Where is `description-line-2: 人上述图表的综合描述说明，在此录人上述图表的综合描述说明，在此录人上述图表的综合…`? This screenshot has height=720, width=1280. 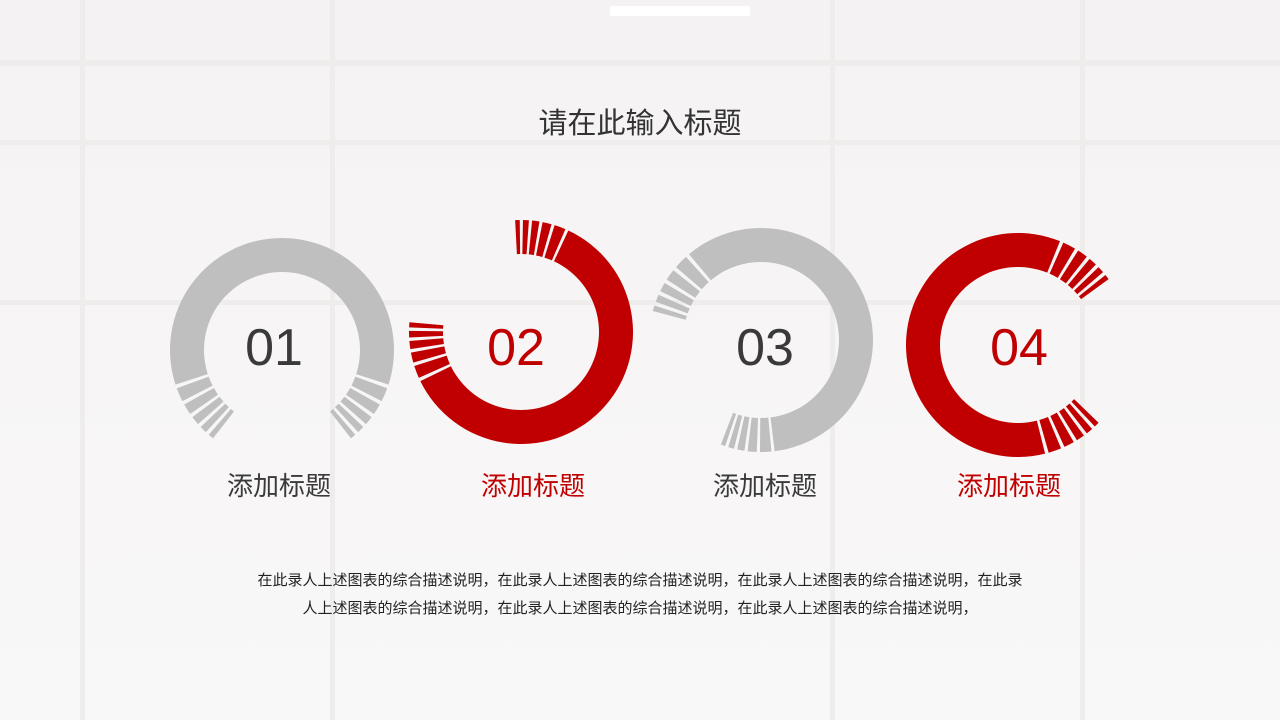
description-line-2: 人上述图表的综合描述说明，在此录人上述图表的综合描述说明，在此录人上述图表的综合… is located at coordinates (640, 608).